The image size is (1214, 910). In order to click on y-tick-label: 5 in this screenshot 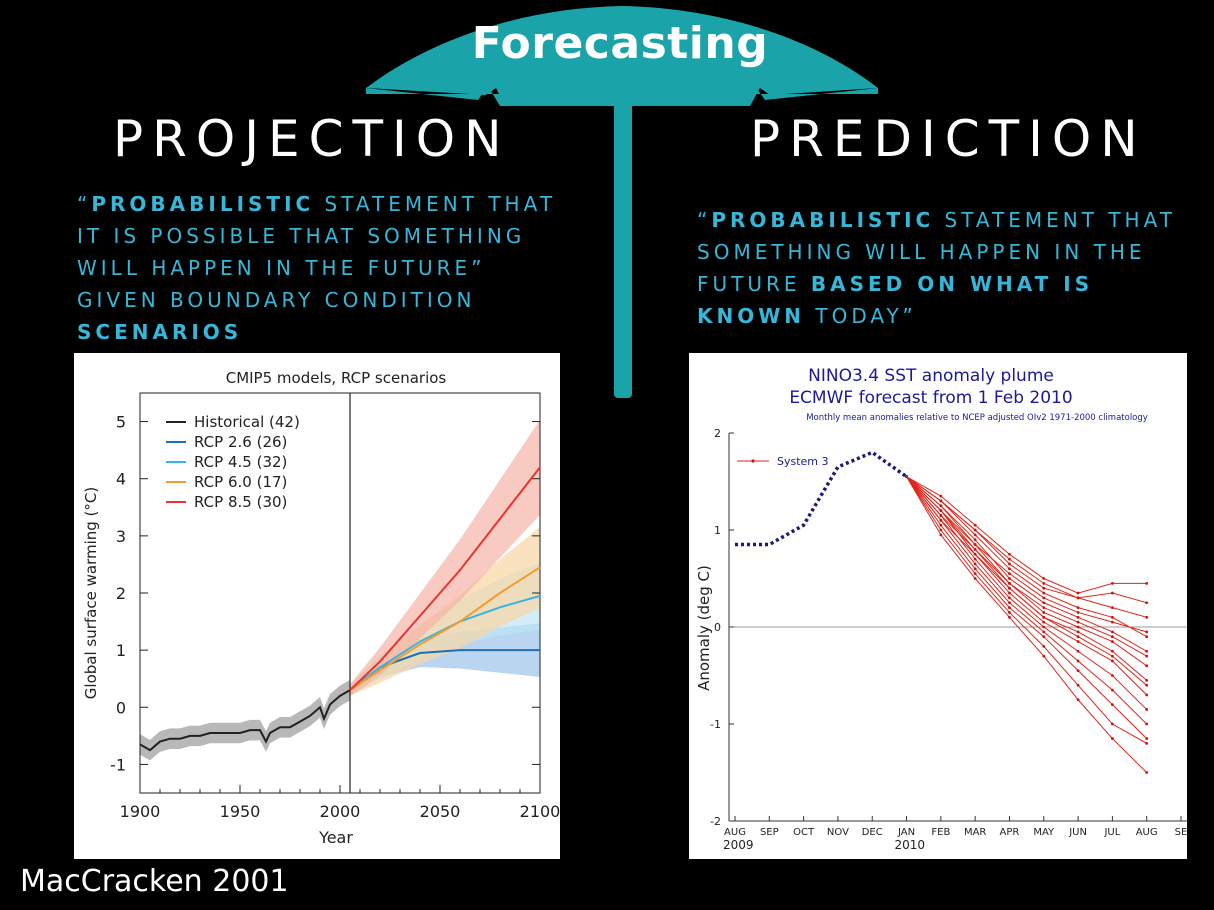, I will do `click(121, 422)`.